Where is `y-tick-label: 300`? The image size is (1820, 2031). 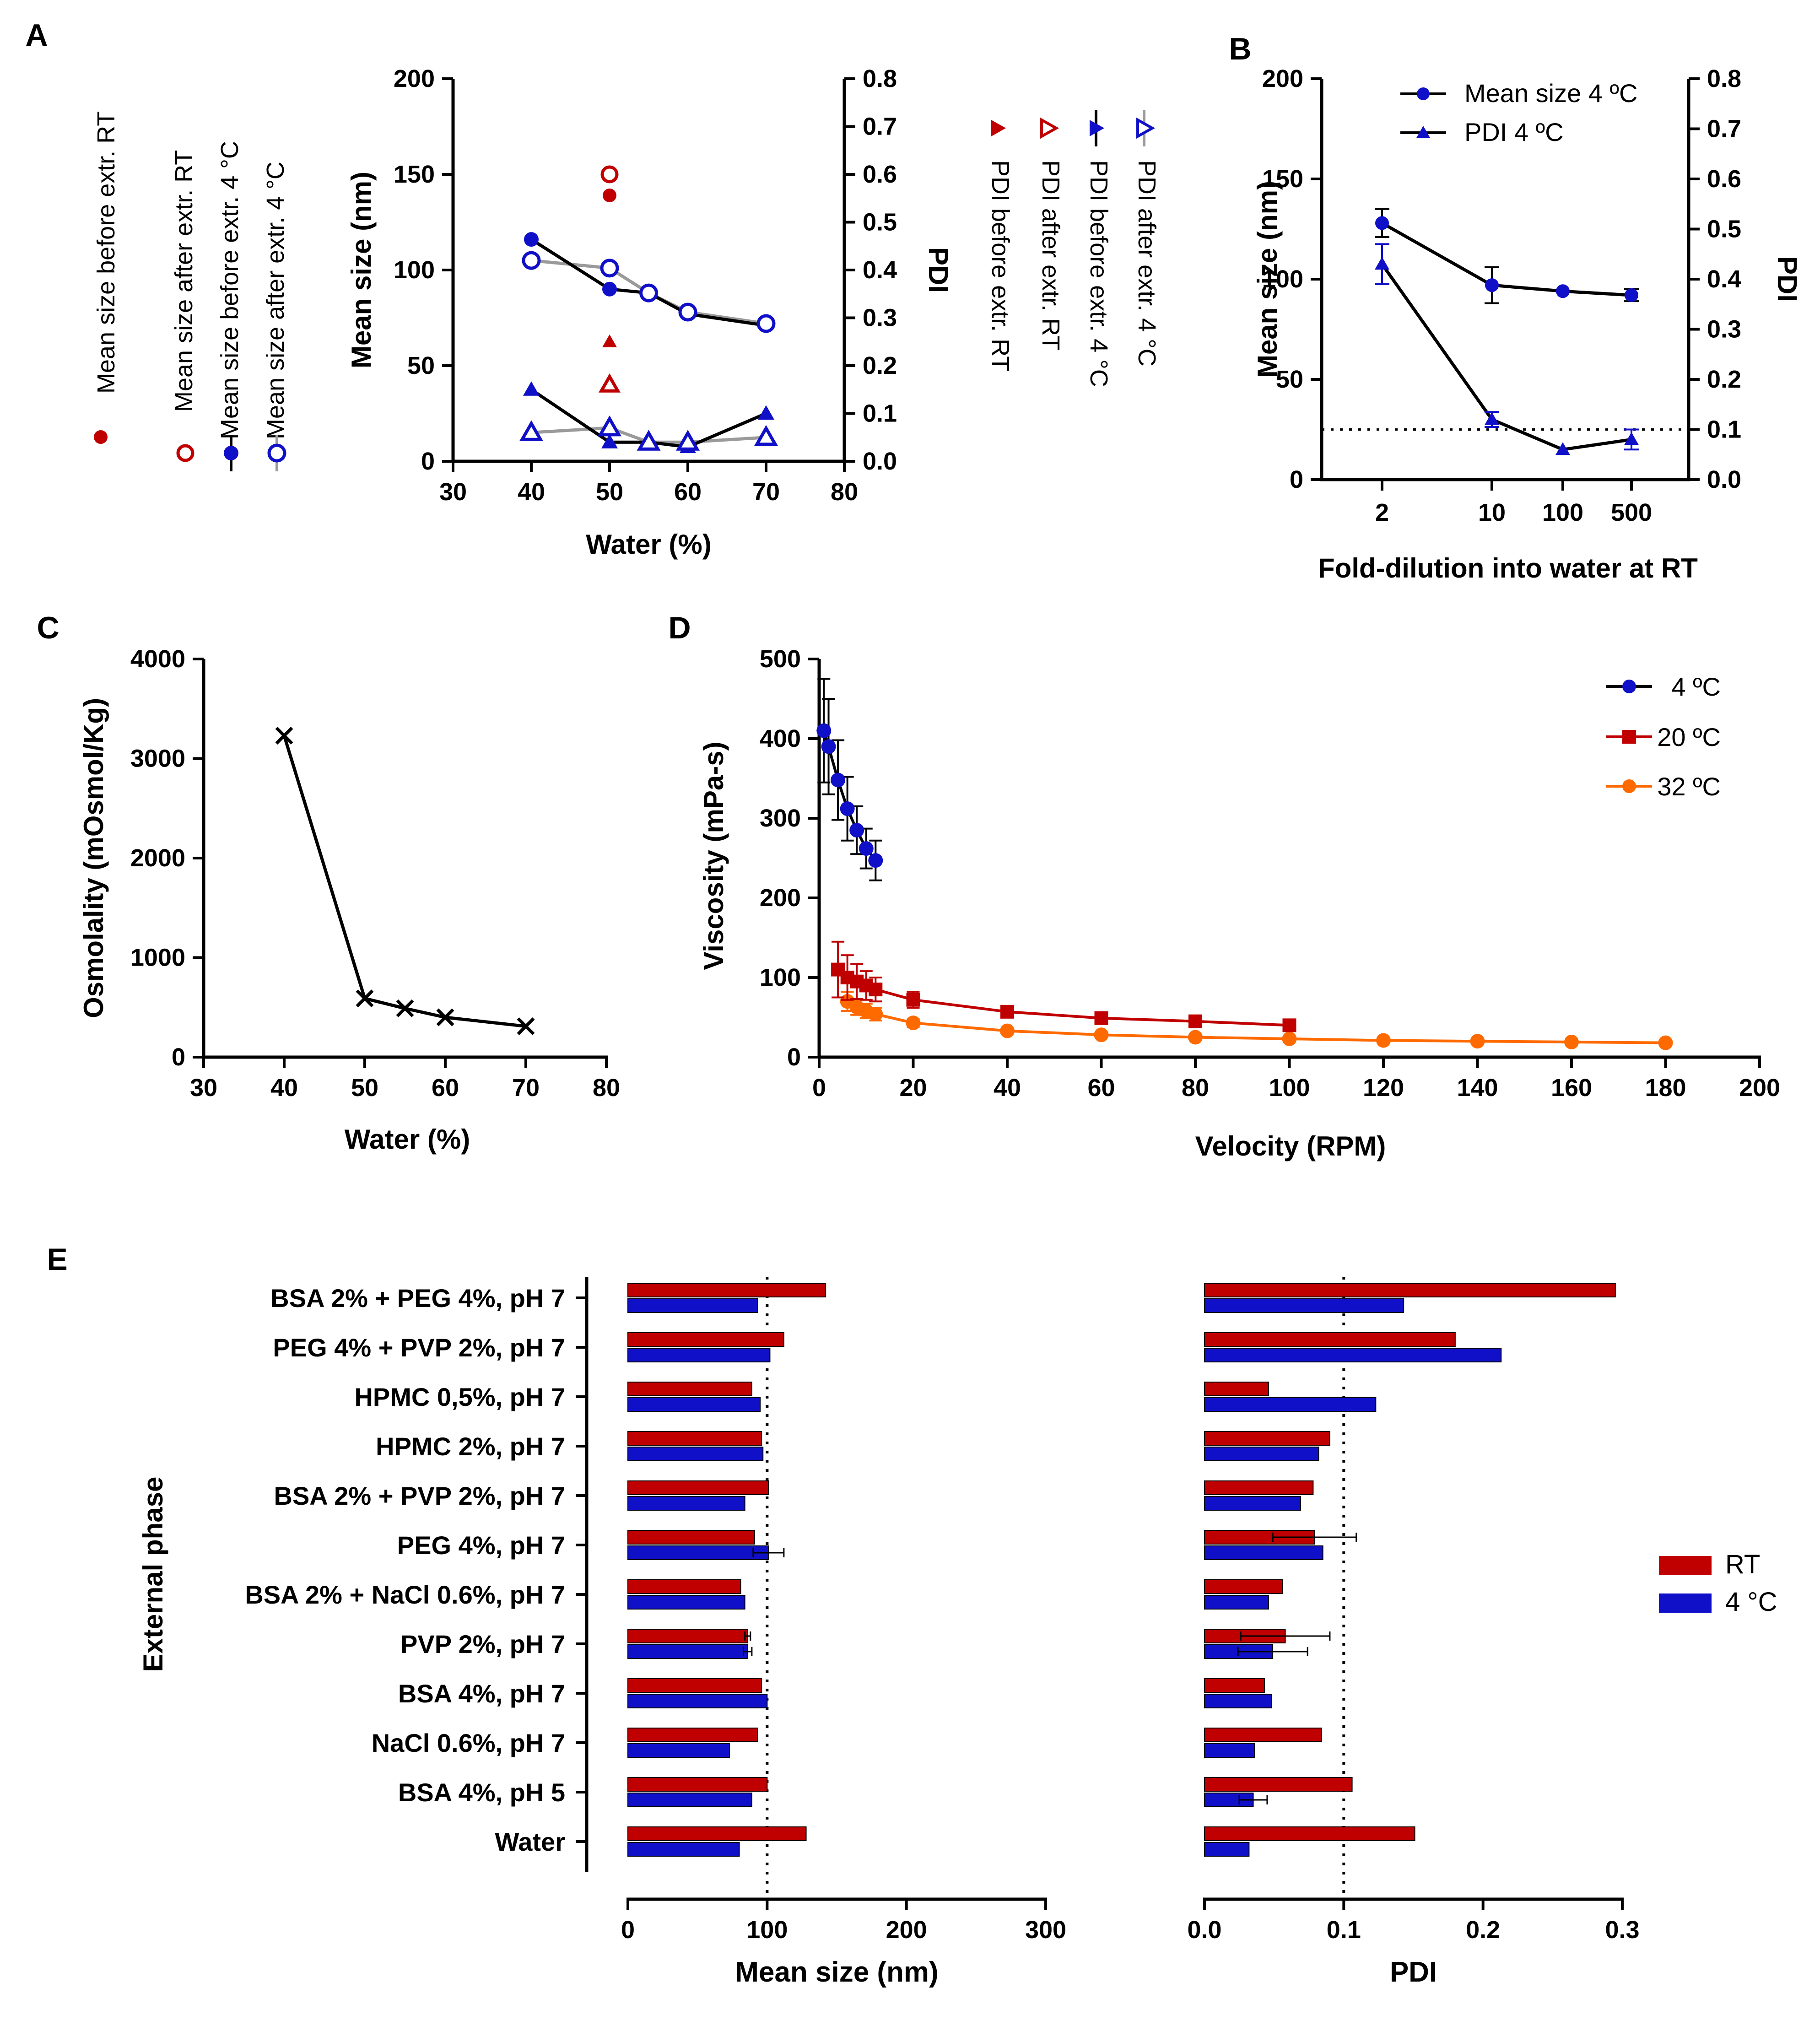 y-tick-label: 300 is located at coordinates (780, 818).